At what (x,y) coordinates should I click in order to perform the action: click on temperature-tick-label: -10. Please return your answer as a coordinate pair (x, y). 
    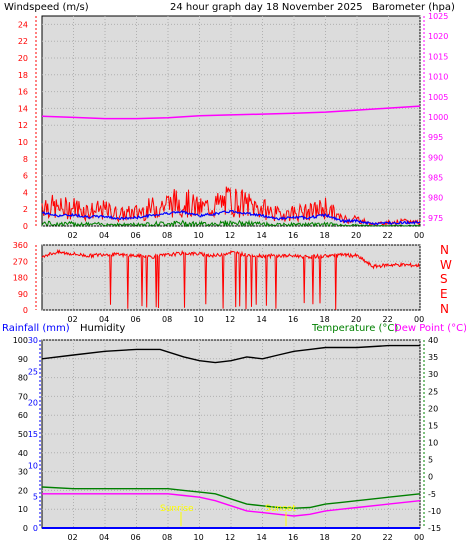
    Looking at the image, I should click on (434, 511).